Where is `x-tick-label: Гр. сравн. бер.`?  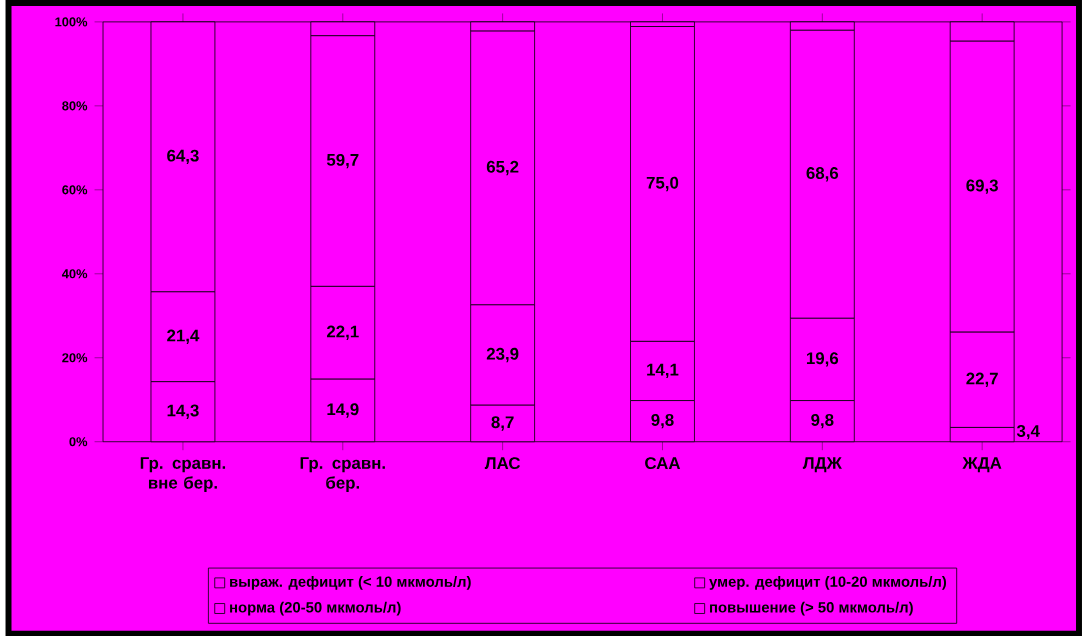 x-tick-label: Гр. сравн. бер. is located at coordinates (342, 474).